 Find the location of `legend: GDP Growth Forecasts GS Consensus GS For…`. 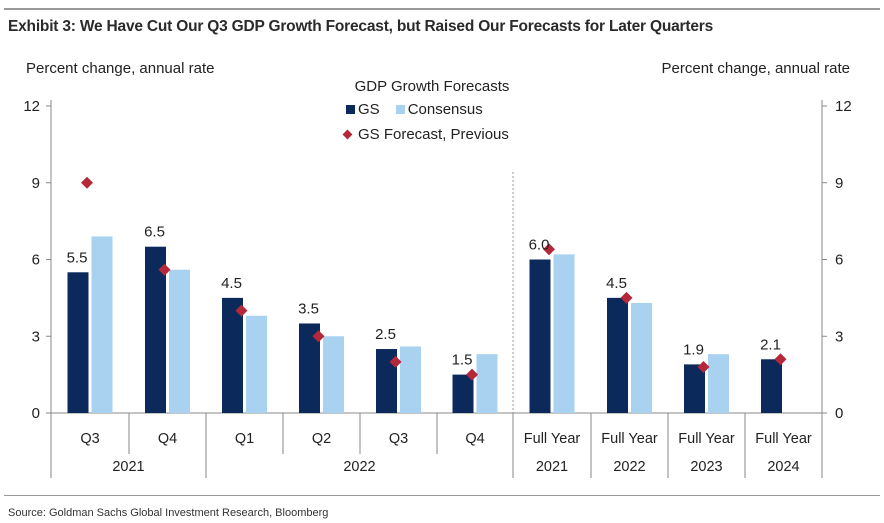

legend: GDP Growth Forecasts GS Consensus GS For… is located at coordinates (435, 110).